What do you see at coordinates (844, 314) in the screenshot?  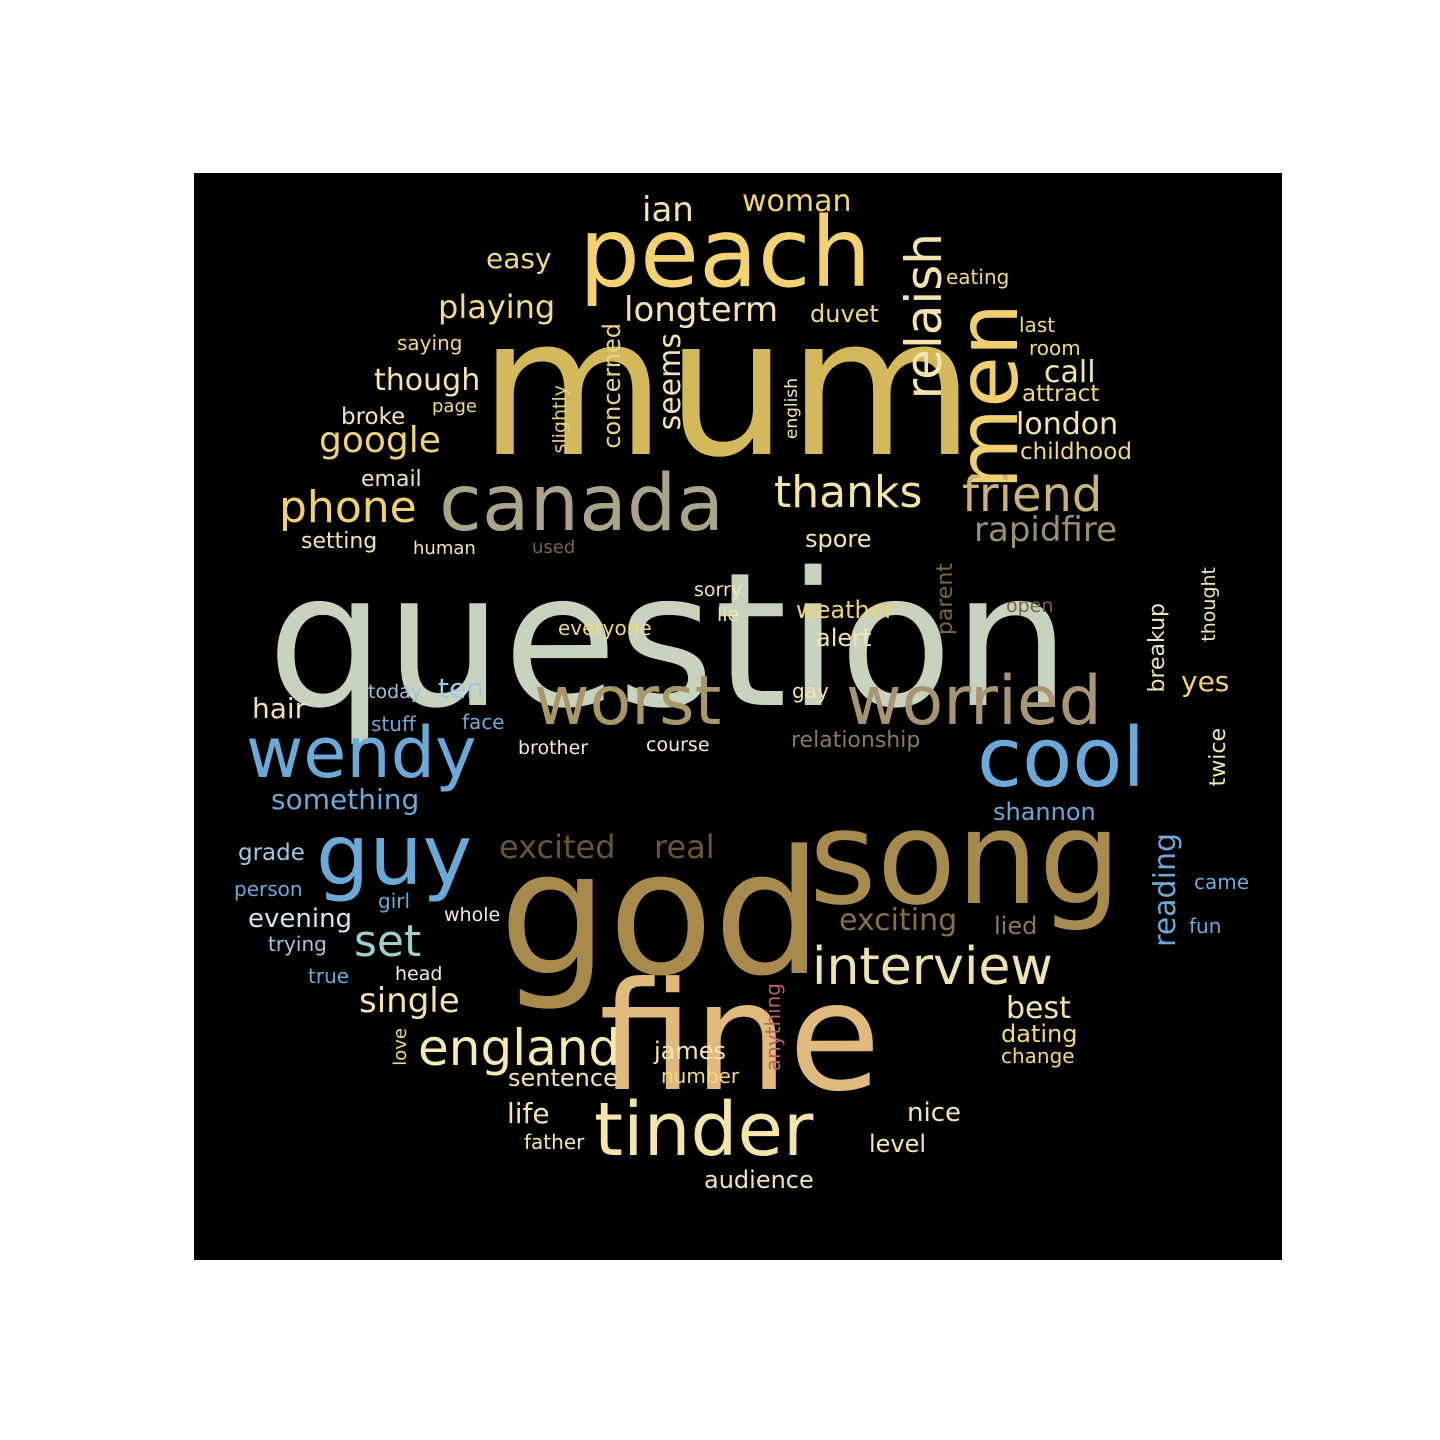 I see `word-duvet: duvet` at bounding box center [844, 314].